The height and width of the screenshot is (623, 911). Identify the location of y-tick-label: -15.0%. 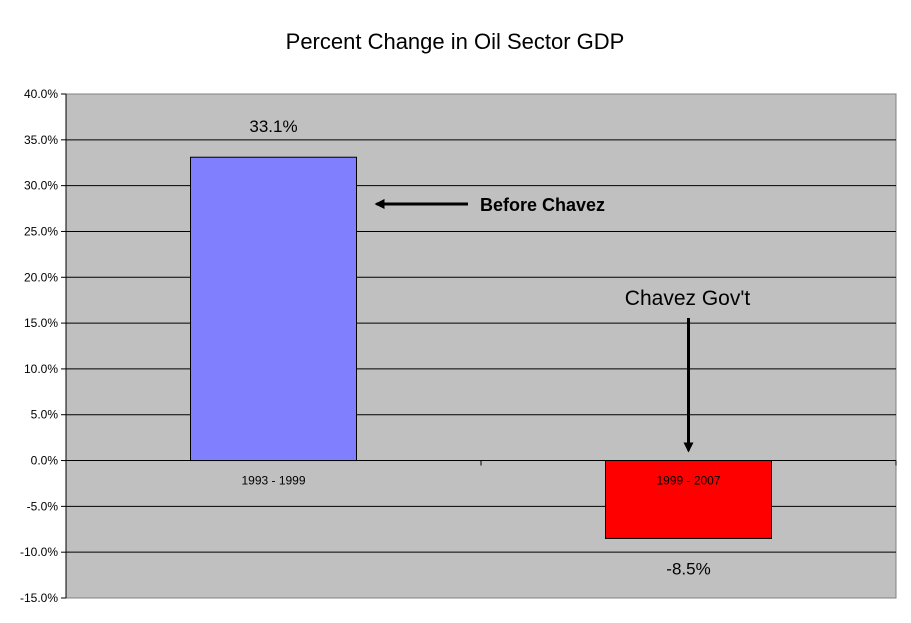
(39, 598).